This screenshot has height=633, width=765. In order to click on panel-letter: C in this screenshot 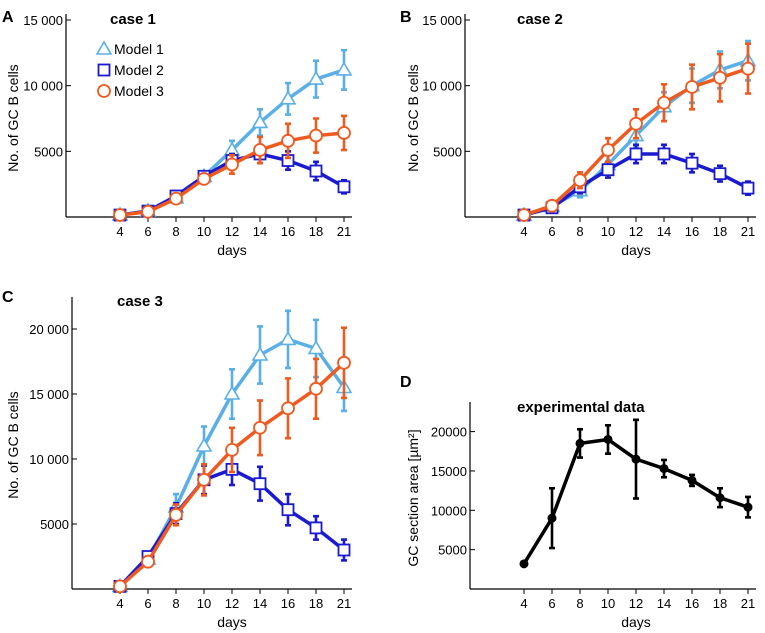, I will do `click(8, 297)`.